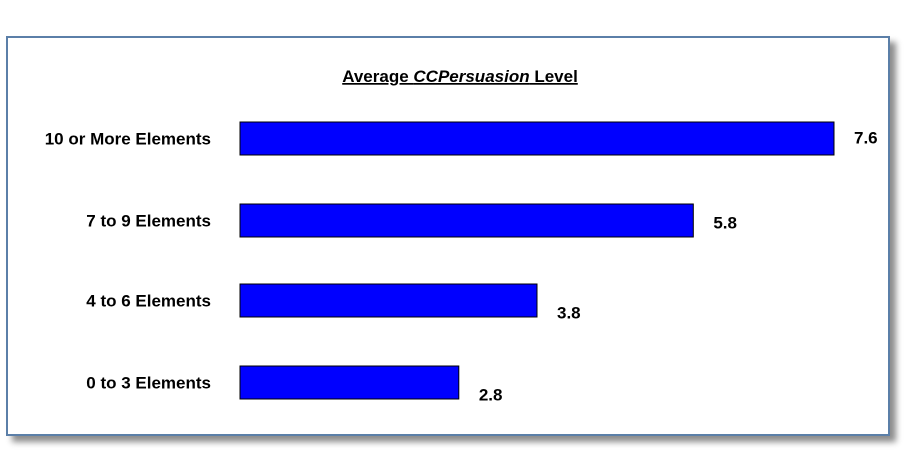  Describe the element at coordinates (866, 138) in the screenshot. I see `value-label-0: 7.6` at that location.